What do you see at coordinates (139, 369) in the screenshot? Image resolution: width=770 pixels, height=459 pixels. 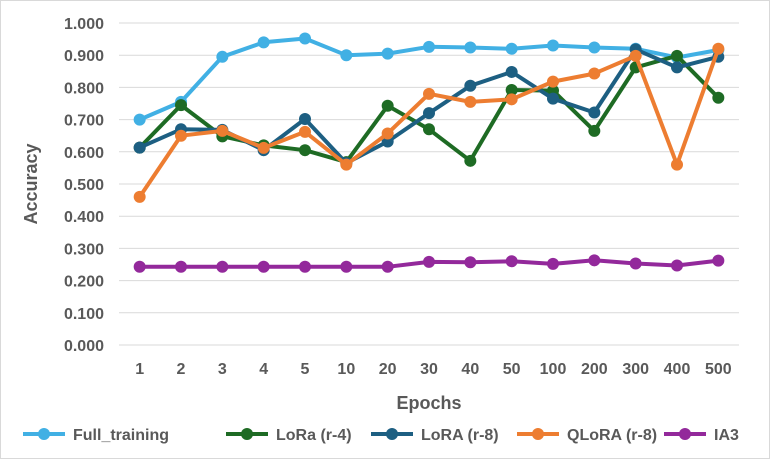 I see `x-tick-label: 1` at bounding box center [139, 369].